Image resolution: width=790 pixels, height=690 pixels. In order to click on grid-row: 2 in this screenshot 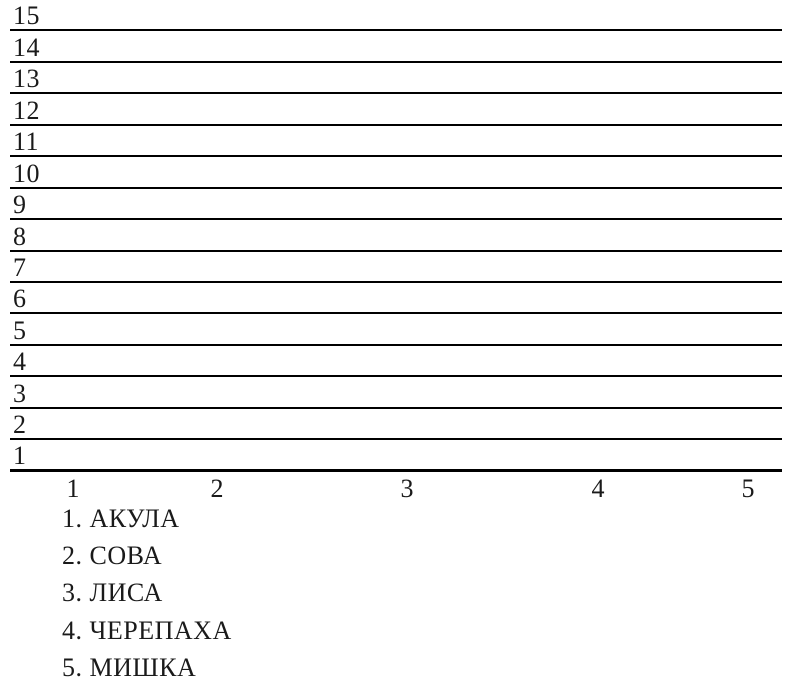, I will do `click(396, 425)`.